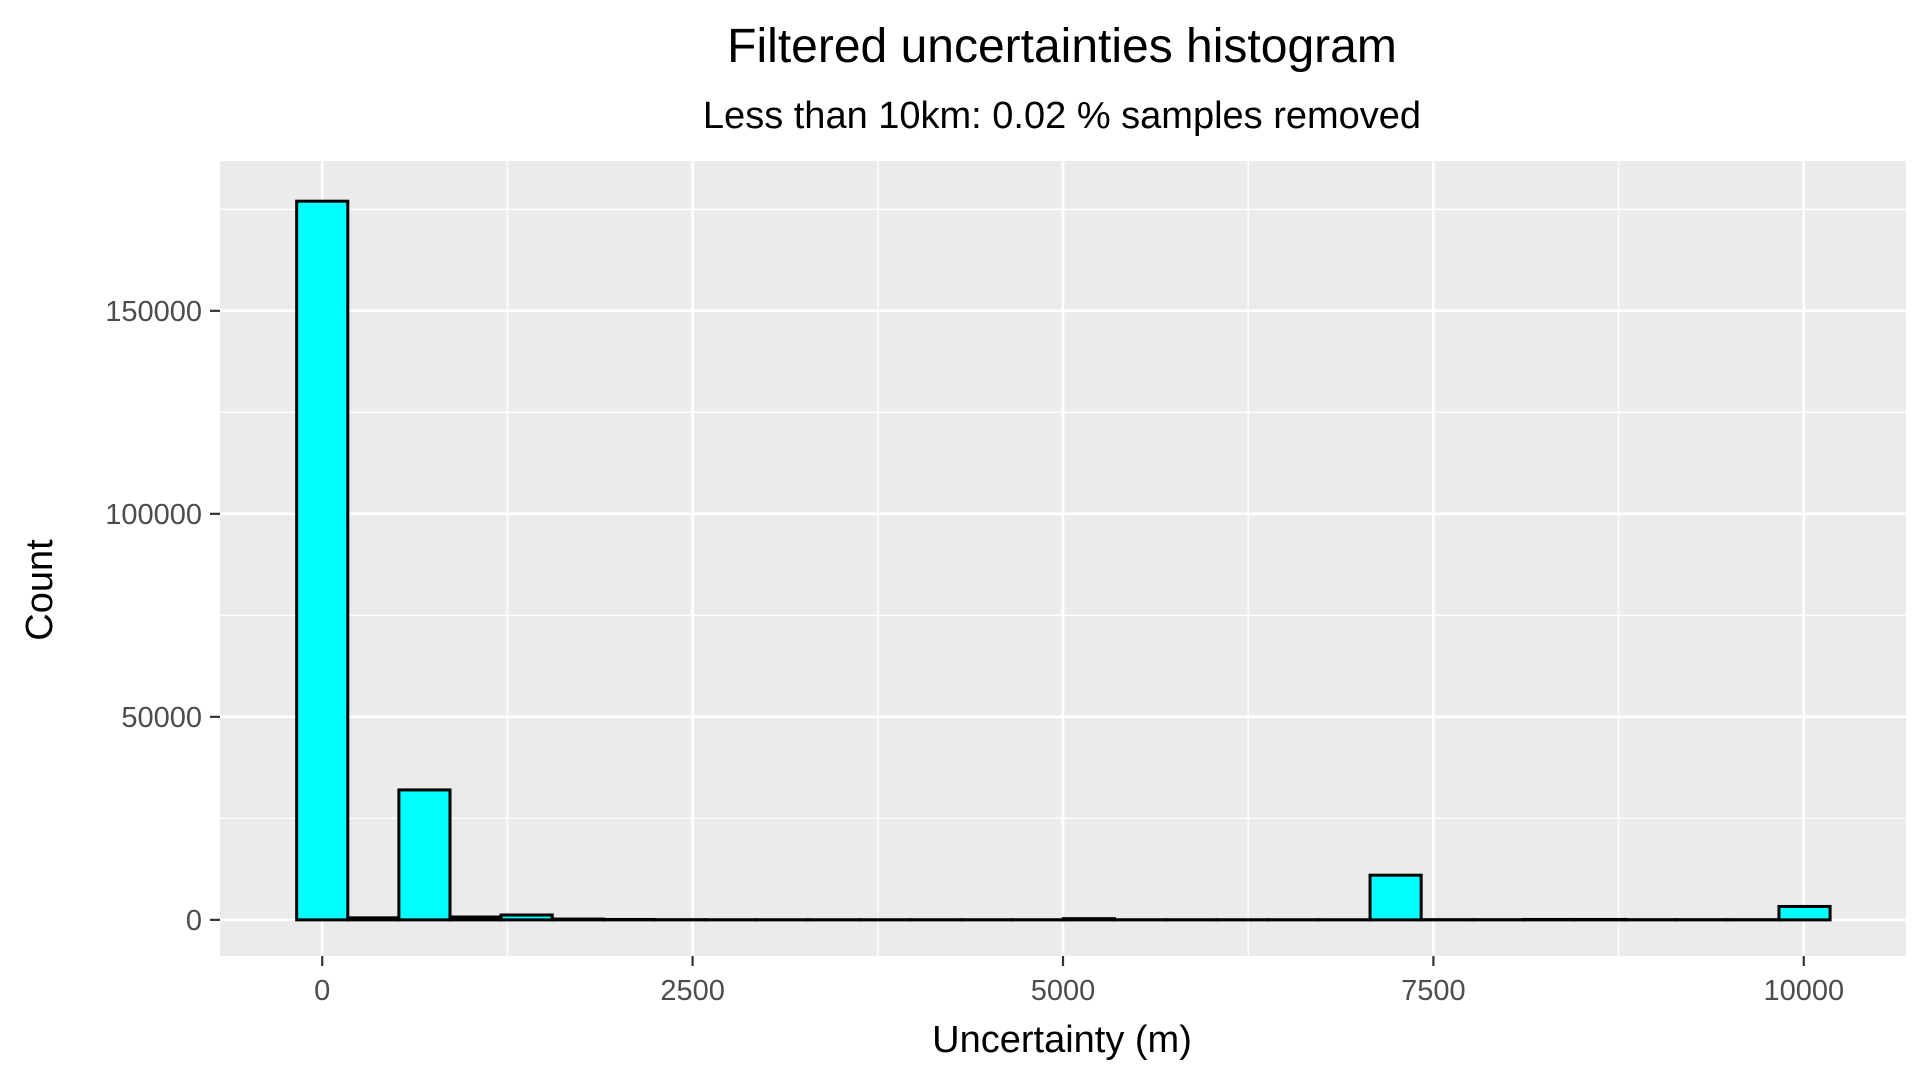  I want to click on y-tick-label: 0, so click(194, 921).